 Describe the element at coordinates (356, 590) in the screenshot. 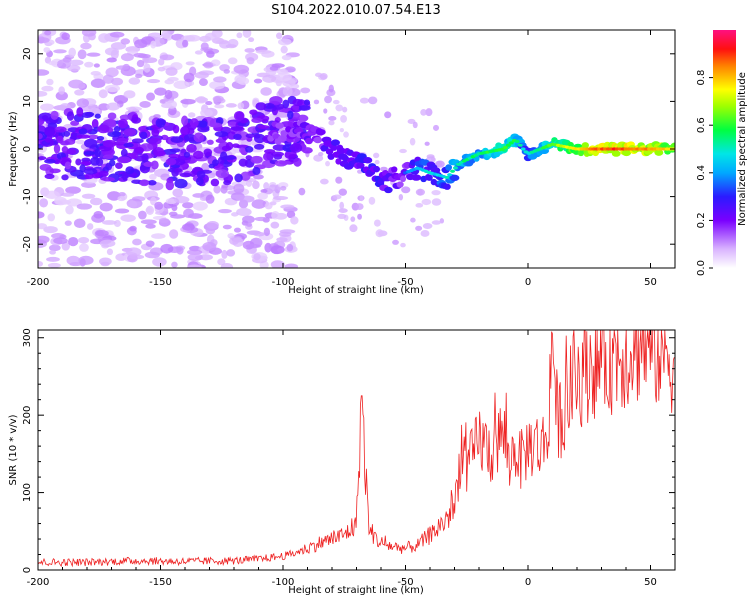

I see `snr-x-label: Height of straight line (km)` at that location.